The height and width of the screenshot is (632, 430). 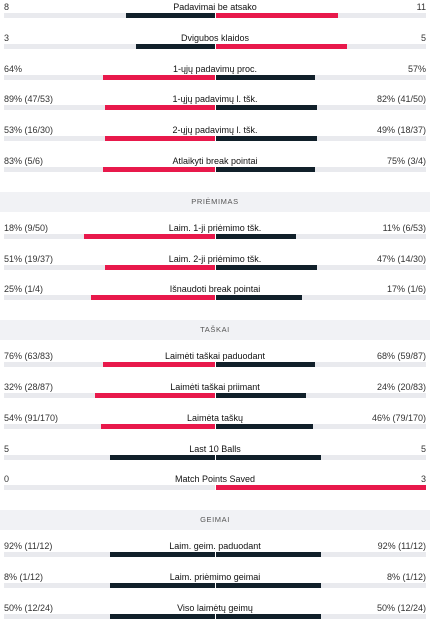 I want to click on stat-right-value: 50% (12/24), so click(x=401, y=607).